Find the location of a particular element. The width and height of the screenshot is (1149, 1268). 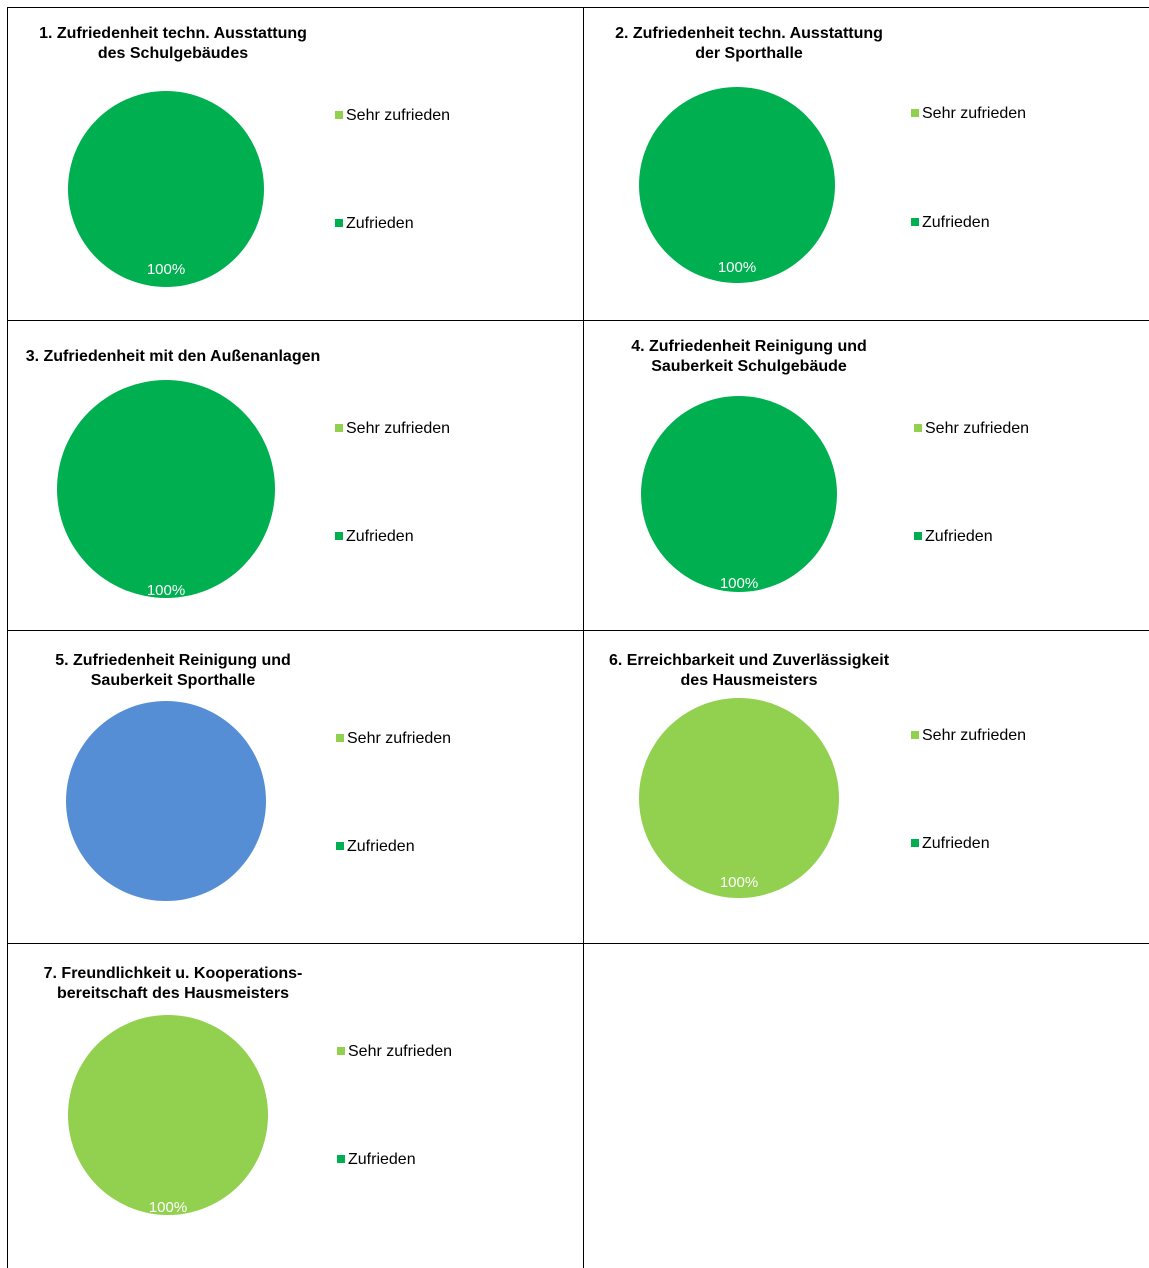

chart-title-line: 3. Zufriedenheit mit den Außenanlagen is located at coordinates (173, 356).